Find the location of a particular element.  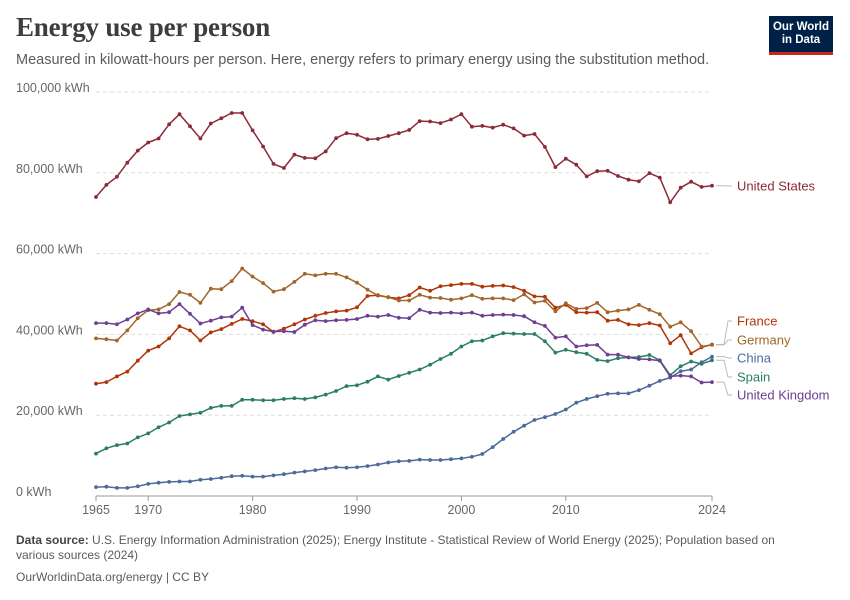

owid-logo: Our World in Data is located at coordinates (801, 35).